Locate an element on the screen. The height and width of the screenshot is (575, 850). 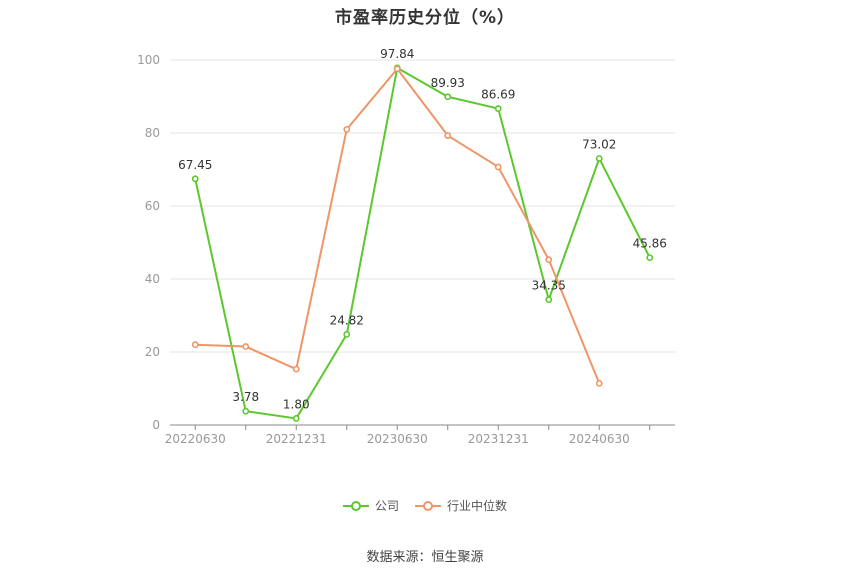
chart-title: 市盈率历史分位（%） is located at coordinates (425, 18).